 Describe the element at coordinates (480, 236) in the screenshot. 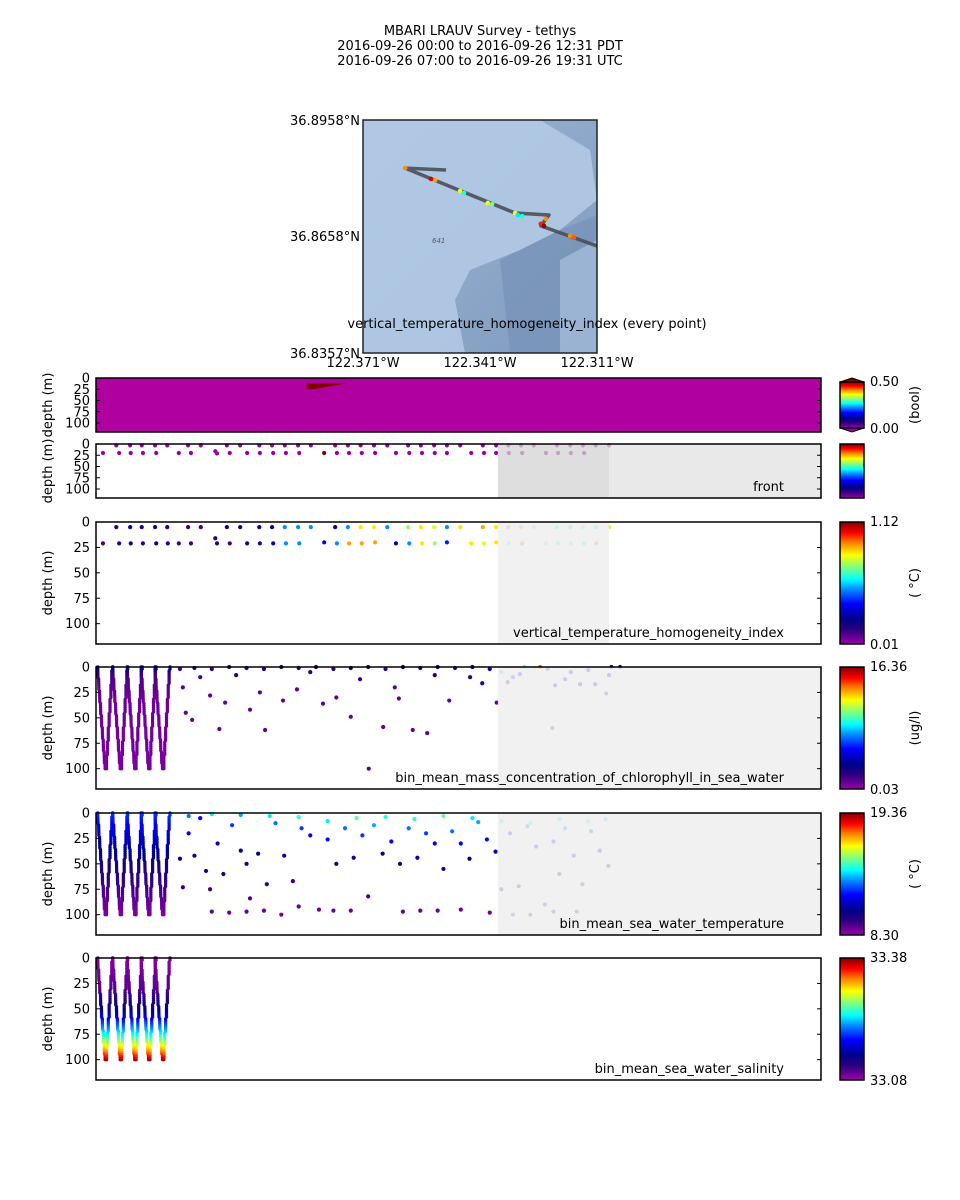

I see `map-frame` at that location.